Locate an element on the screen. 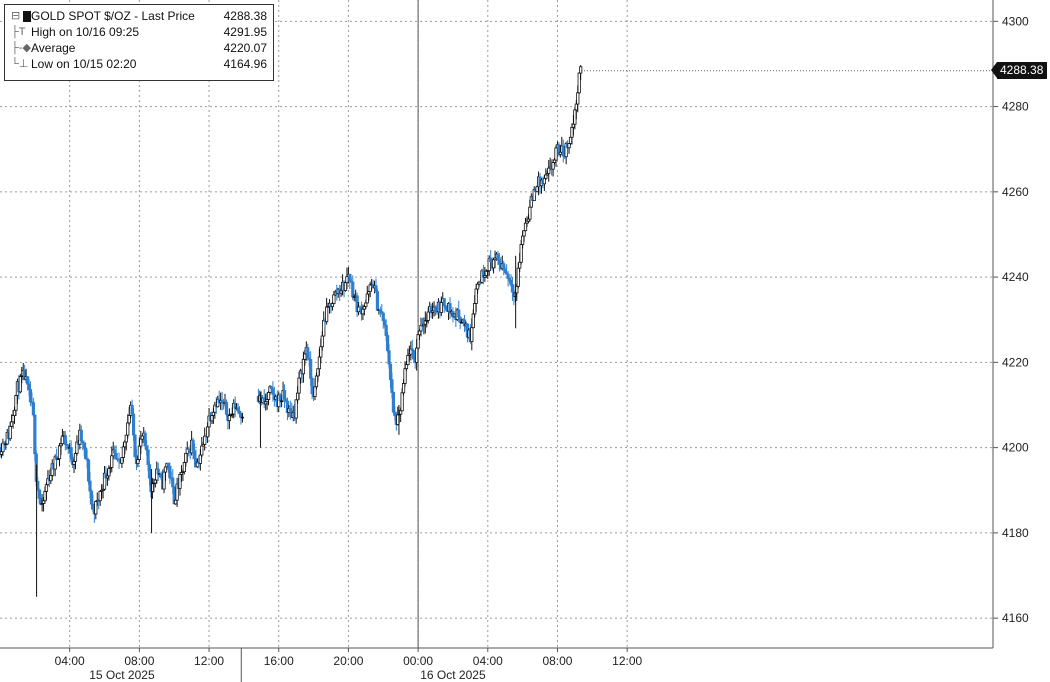  x-tick-label: 20:00 is located at coordinates (348, 661).